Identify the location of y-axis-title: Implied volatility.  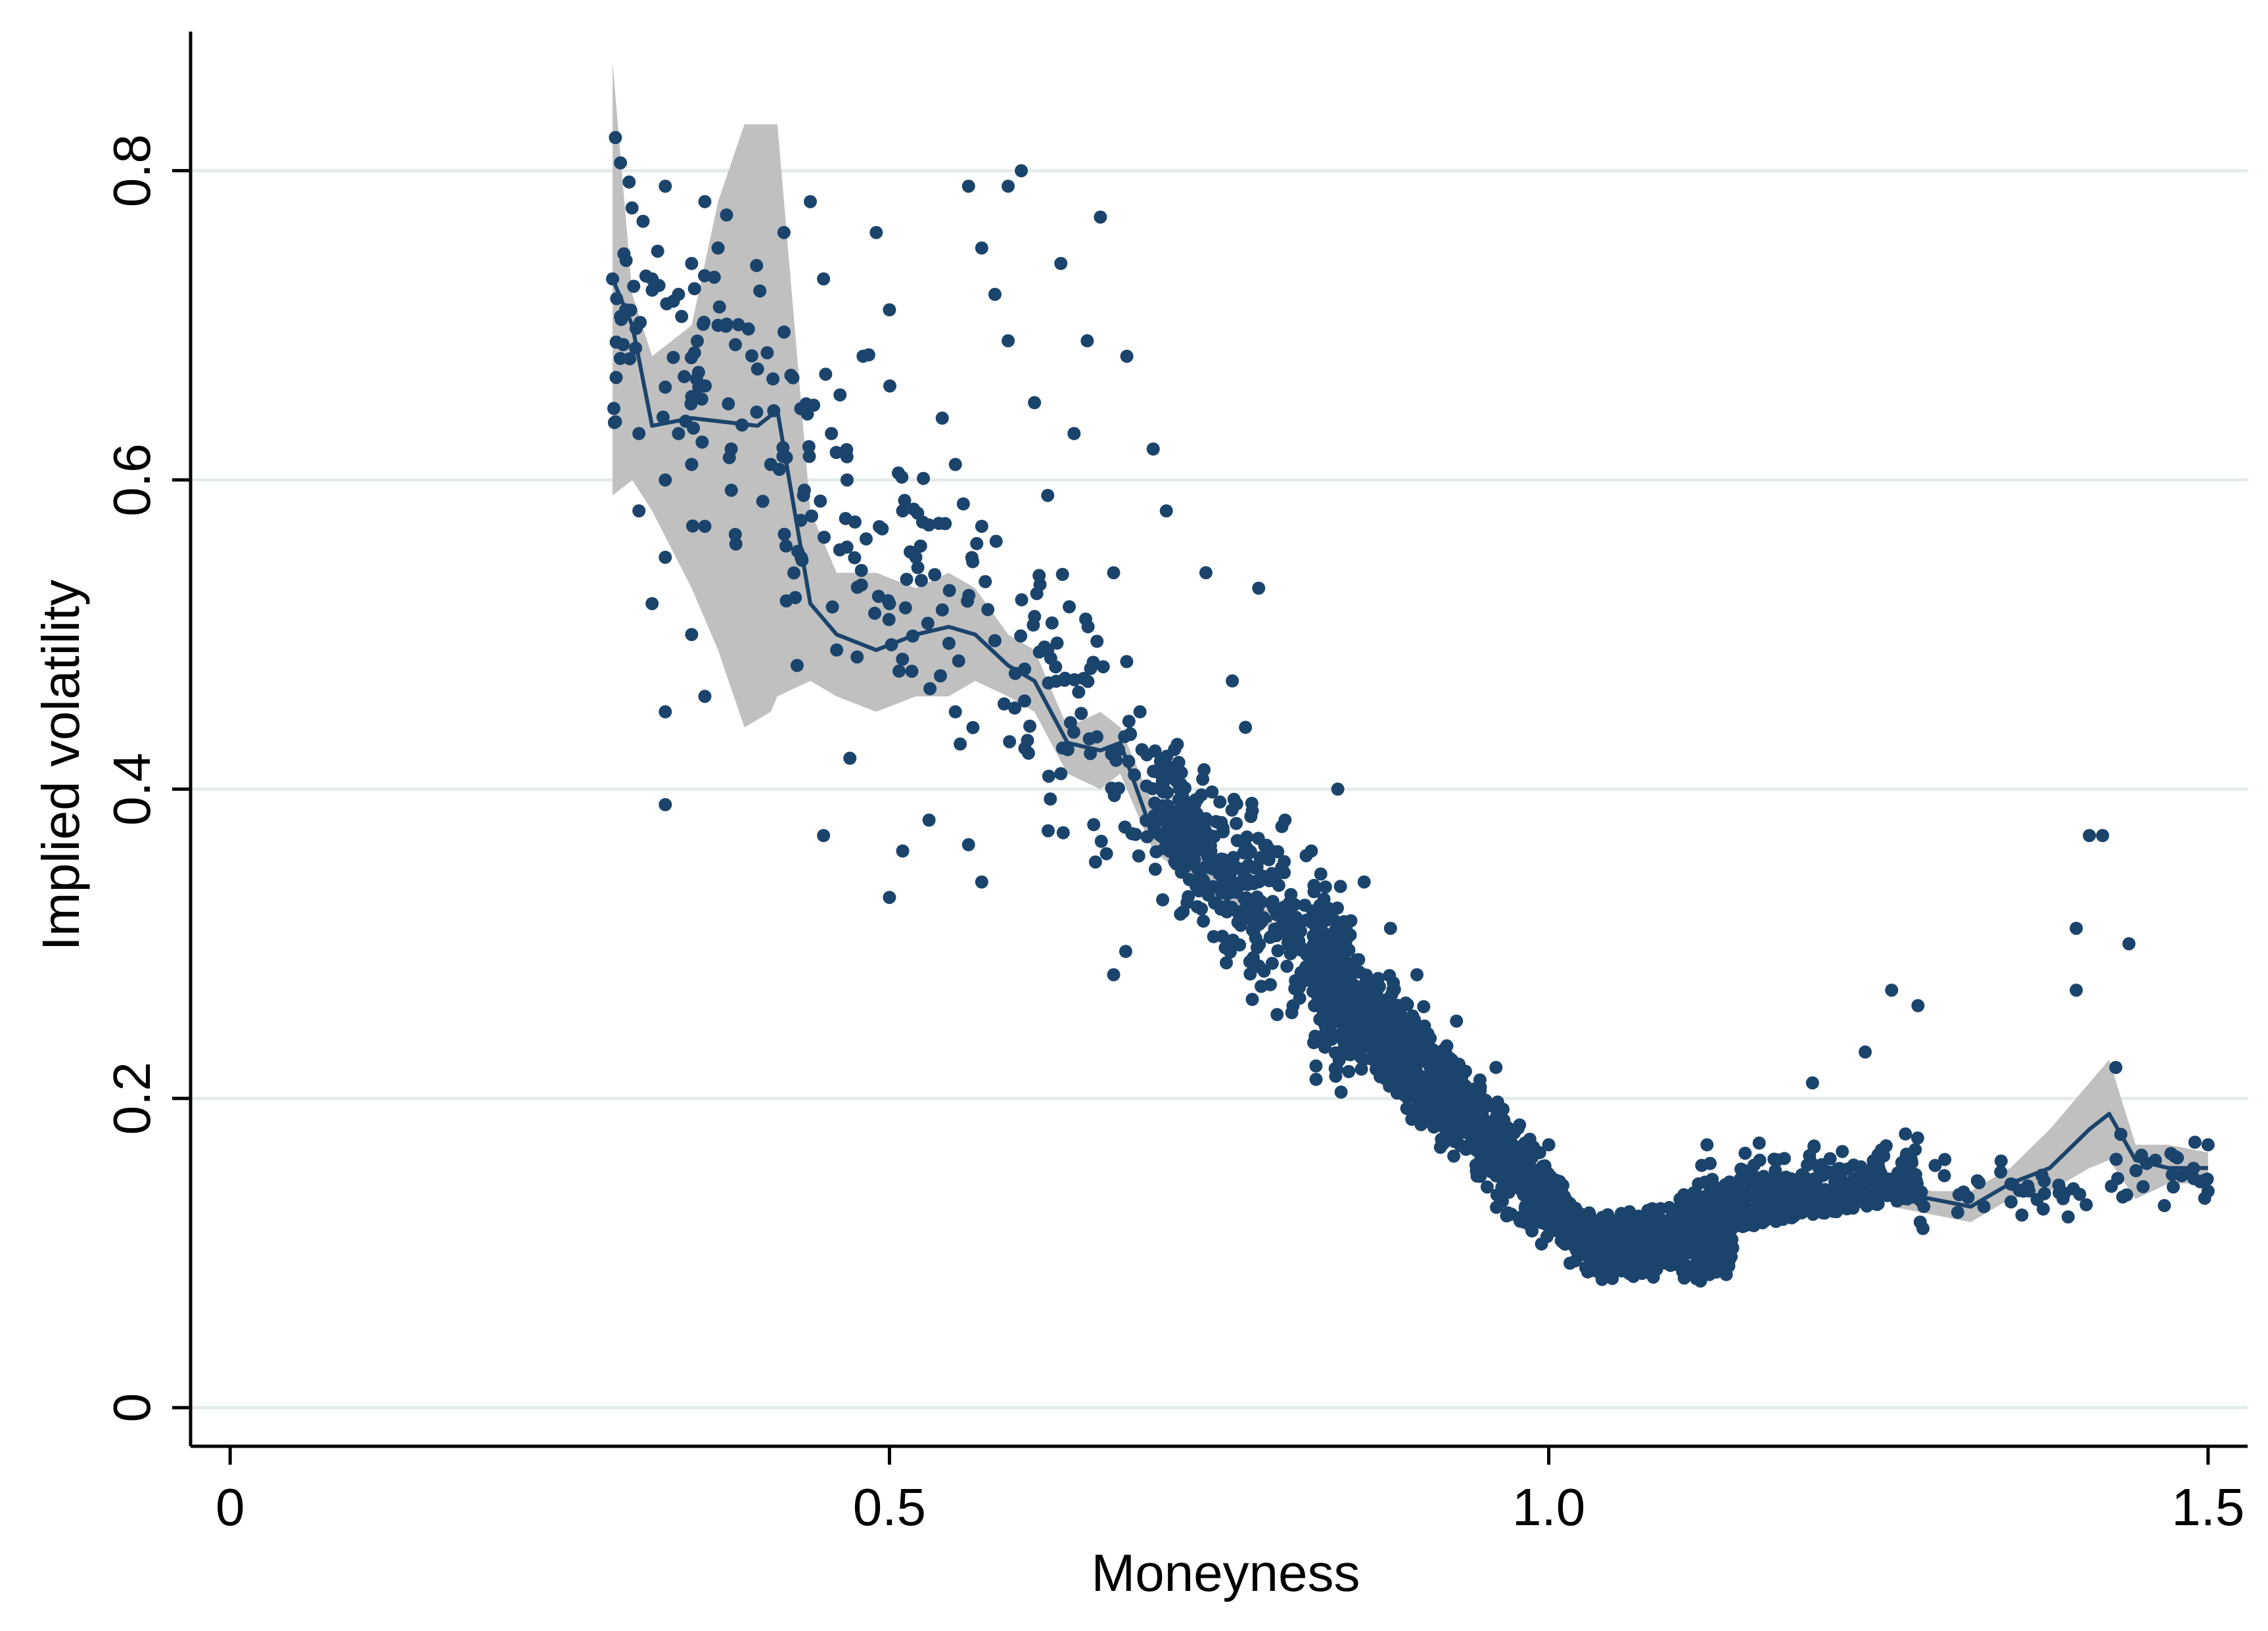
(61, 766).